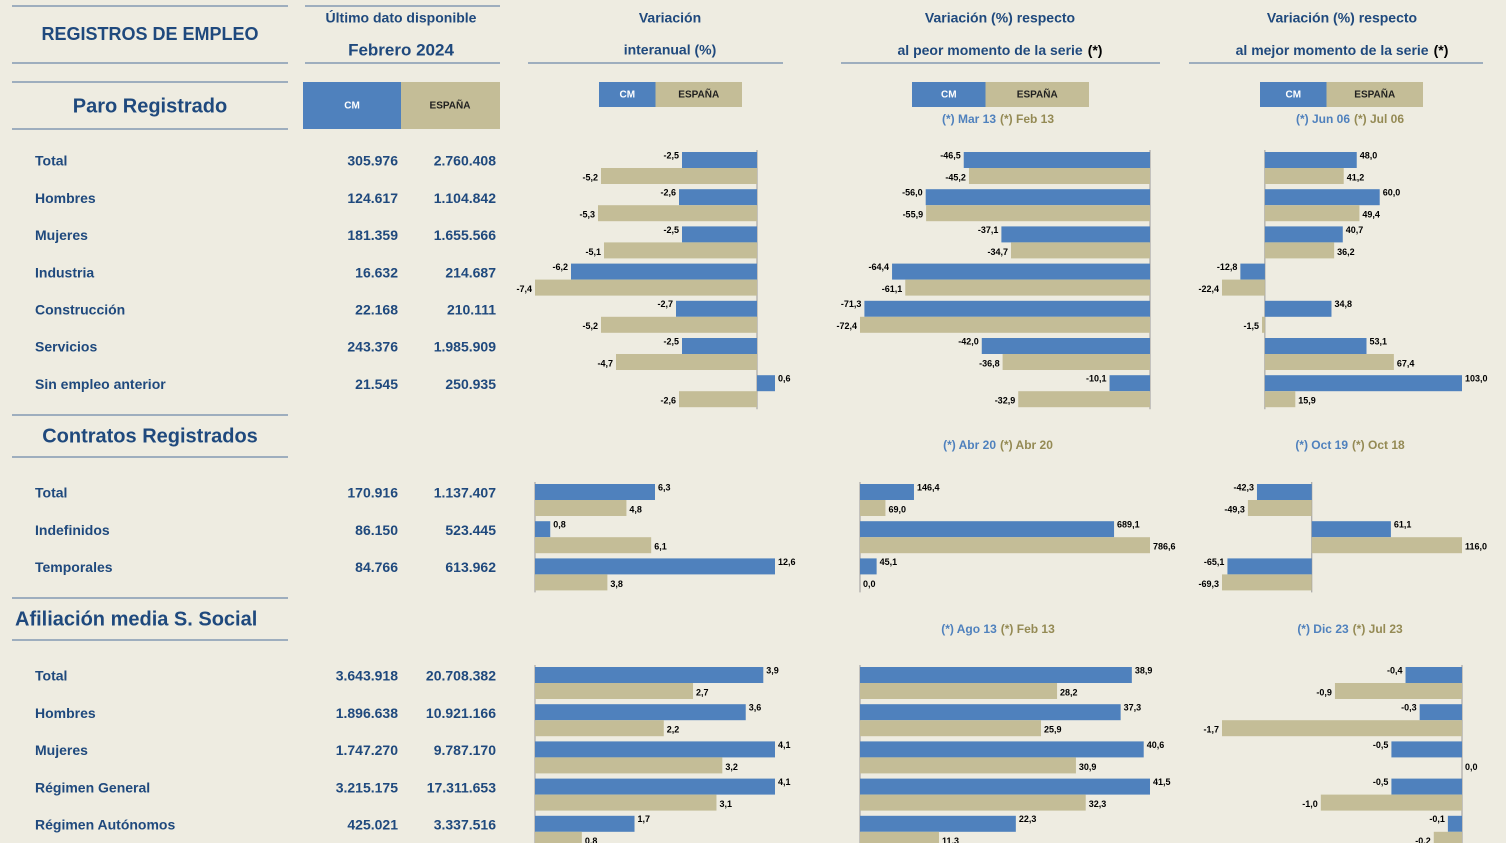 This screenshot has height=843, width=1506. Describe the element at coordinates (1243, 487) in the screenshot. I see `value-label: -42,3` at that location.